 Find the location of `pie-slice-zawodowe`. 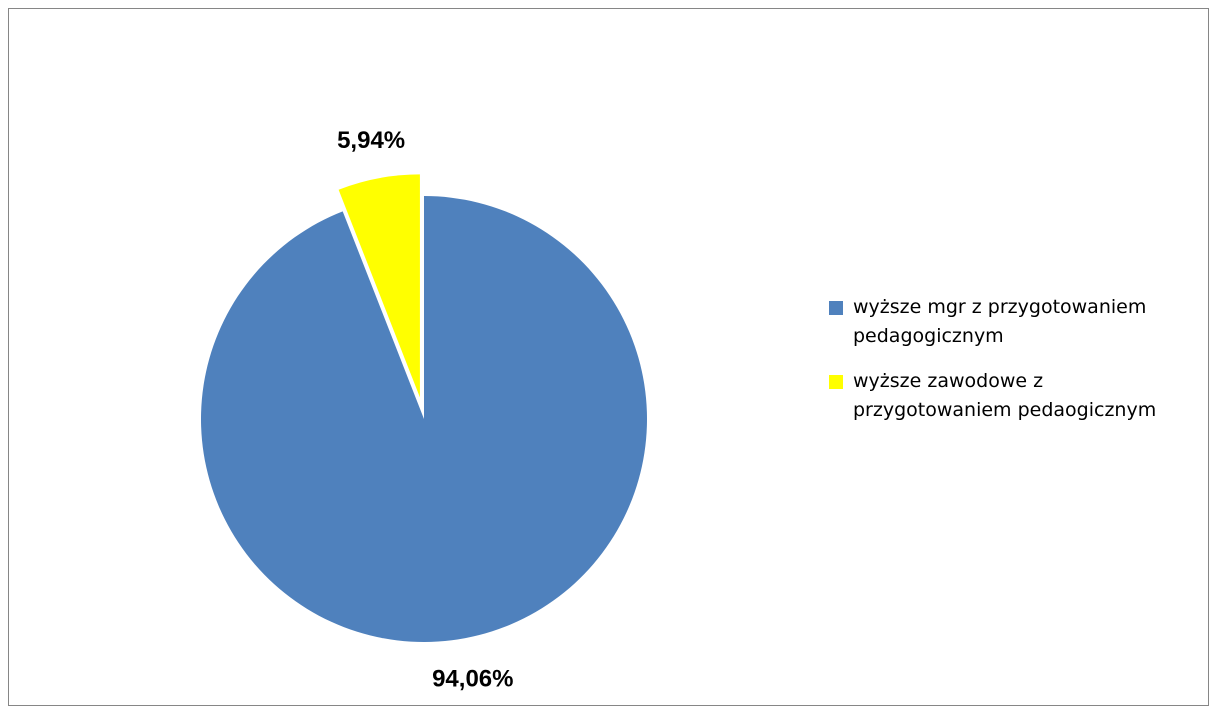

pie-slice-zawodowe is located at coordinates (379, 286).